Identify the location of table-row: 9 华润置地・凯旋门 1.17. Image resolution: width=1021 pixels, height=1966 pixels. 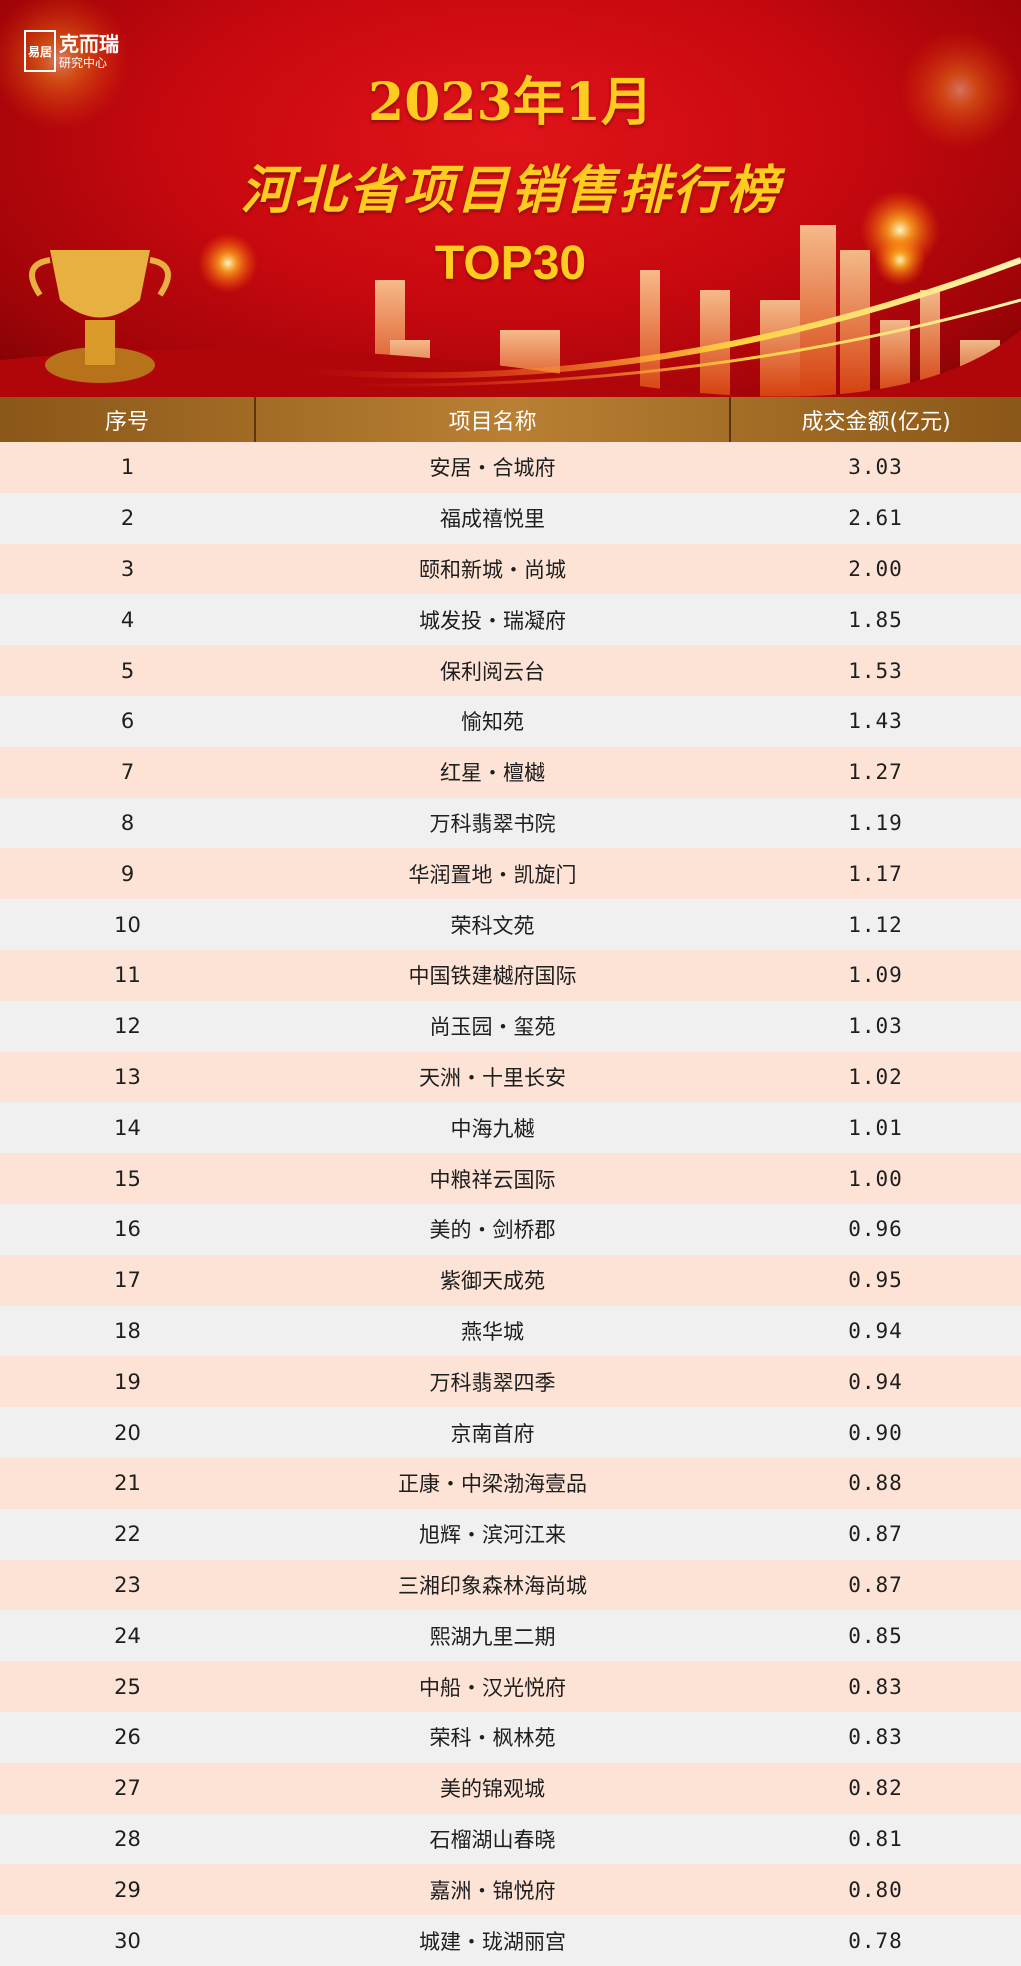
(510, 874).